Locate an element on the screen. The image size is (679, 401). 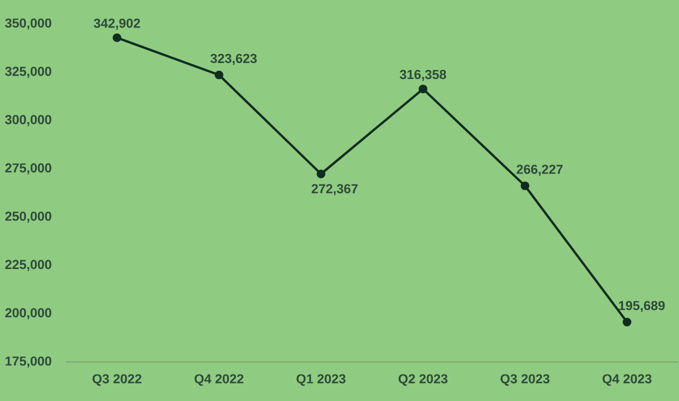
y-tick-label: 200,000 is located at coordinates (28, 314).